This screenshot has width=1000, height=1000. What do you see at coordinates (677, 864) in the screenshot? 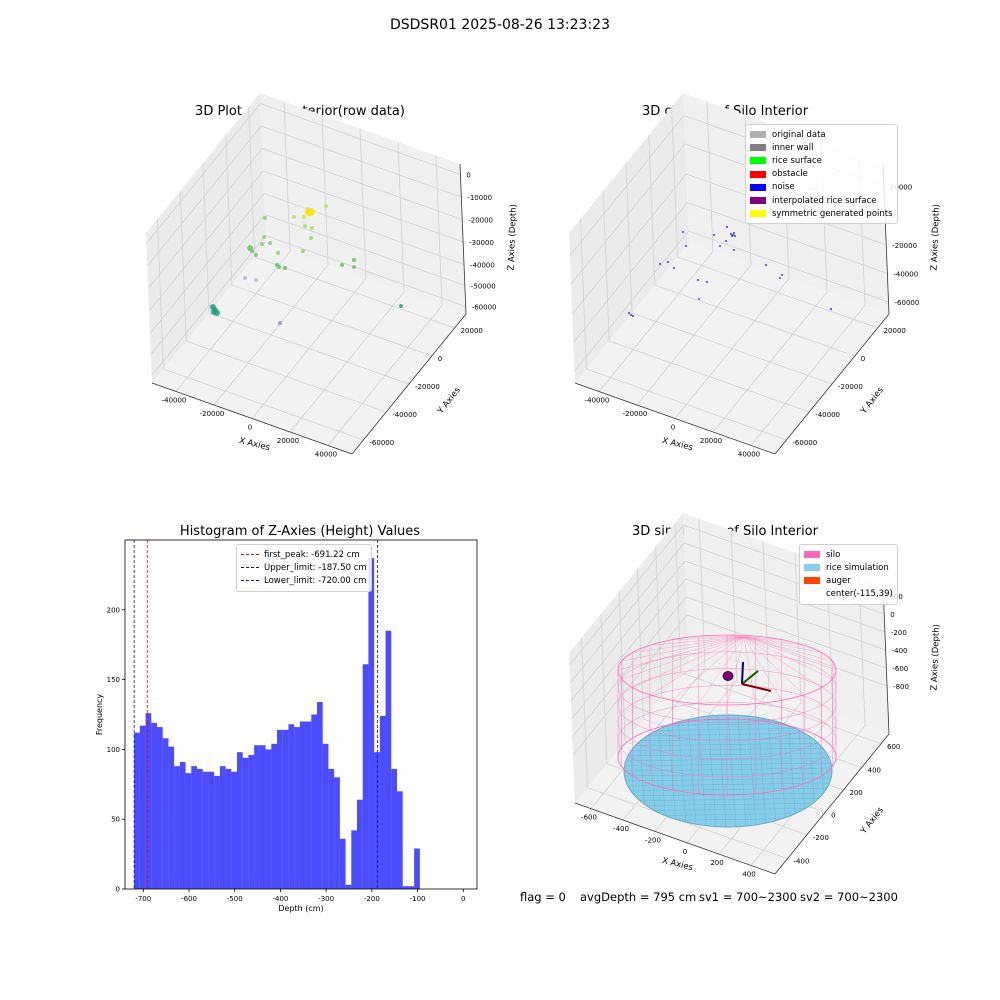
I see `panel4-x-axis-label: X Axies` at bounding box center [677, 864].